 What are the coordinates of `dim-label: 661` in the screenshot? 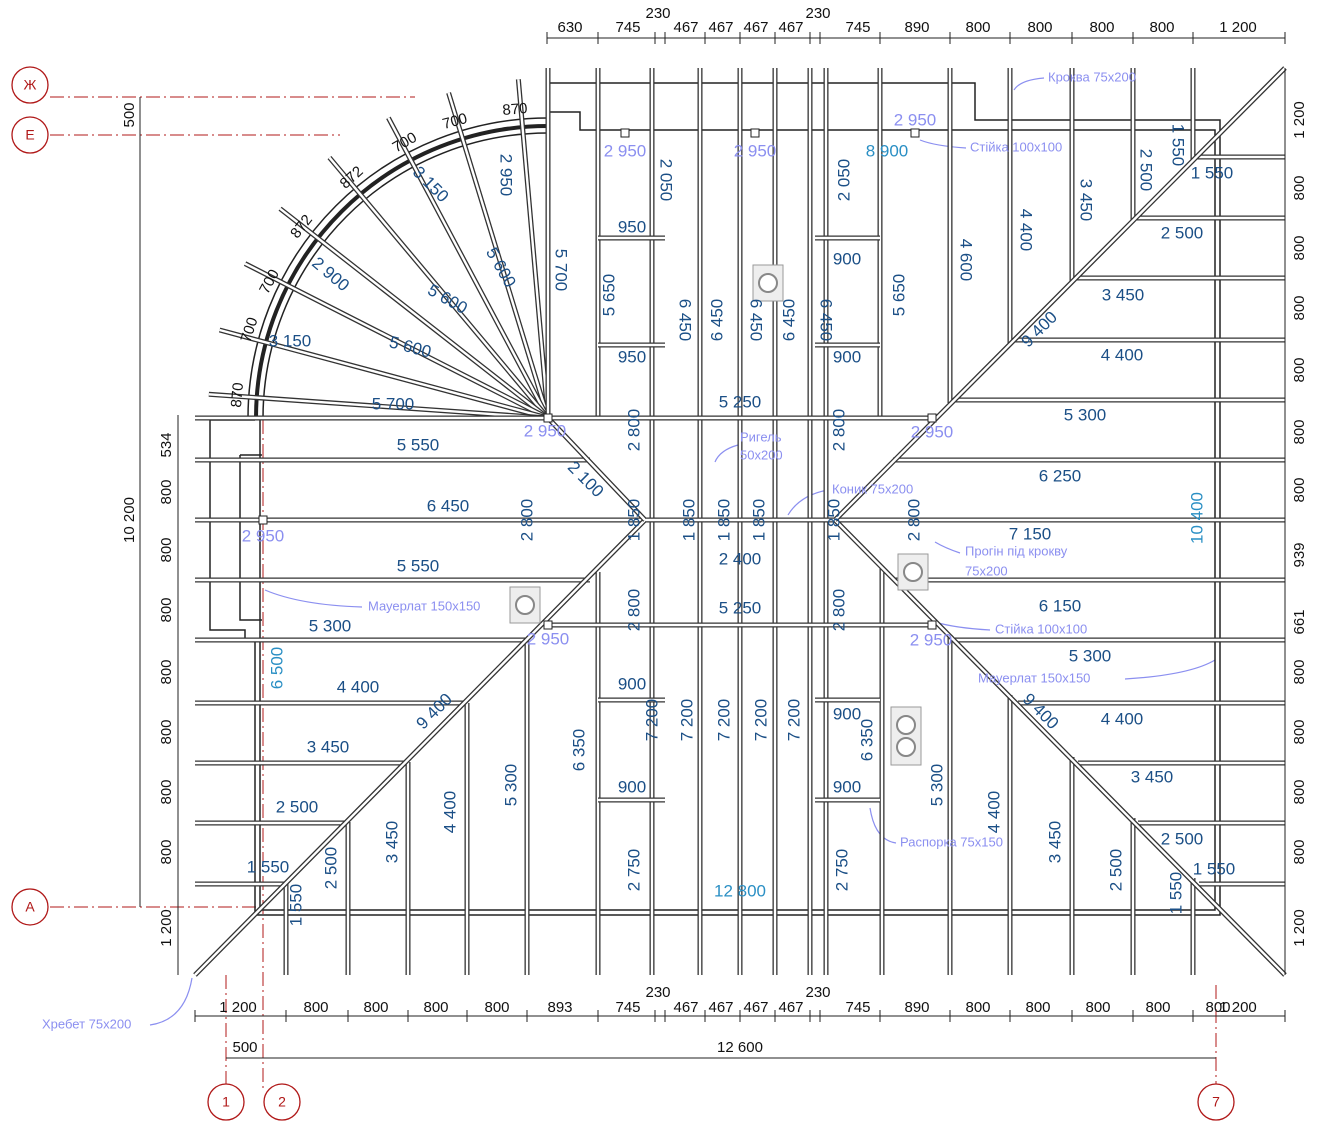 It's located at (1299, 621).